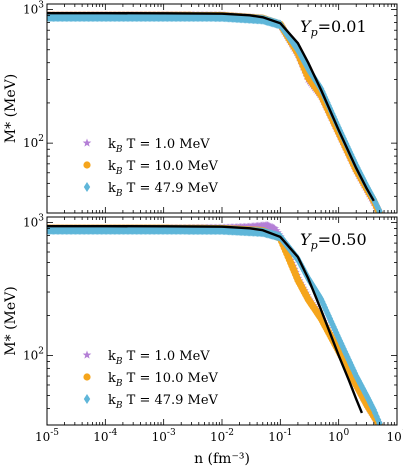  I want to click on x-axis-title: n (fm⁻³), so click(222, 459).